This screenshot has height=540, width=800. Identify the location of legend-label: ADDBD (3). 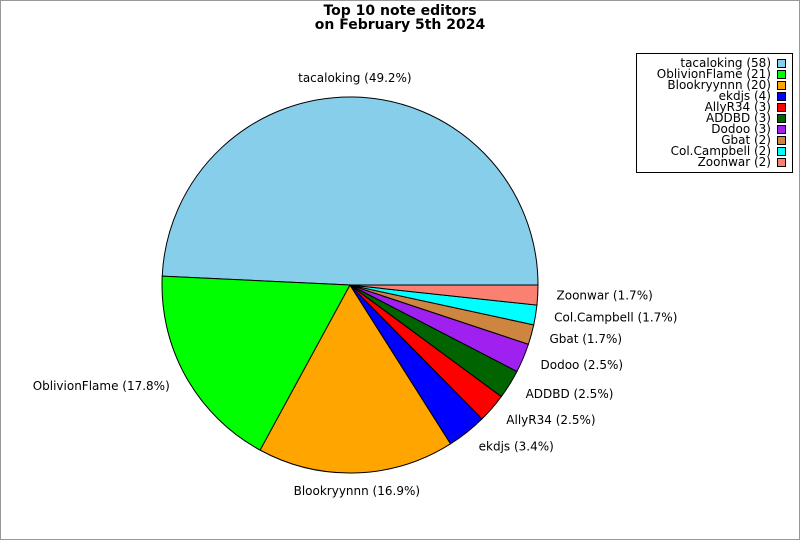
(738, 118).